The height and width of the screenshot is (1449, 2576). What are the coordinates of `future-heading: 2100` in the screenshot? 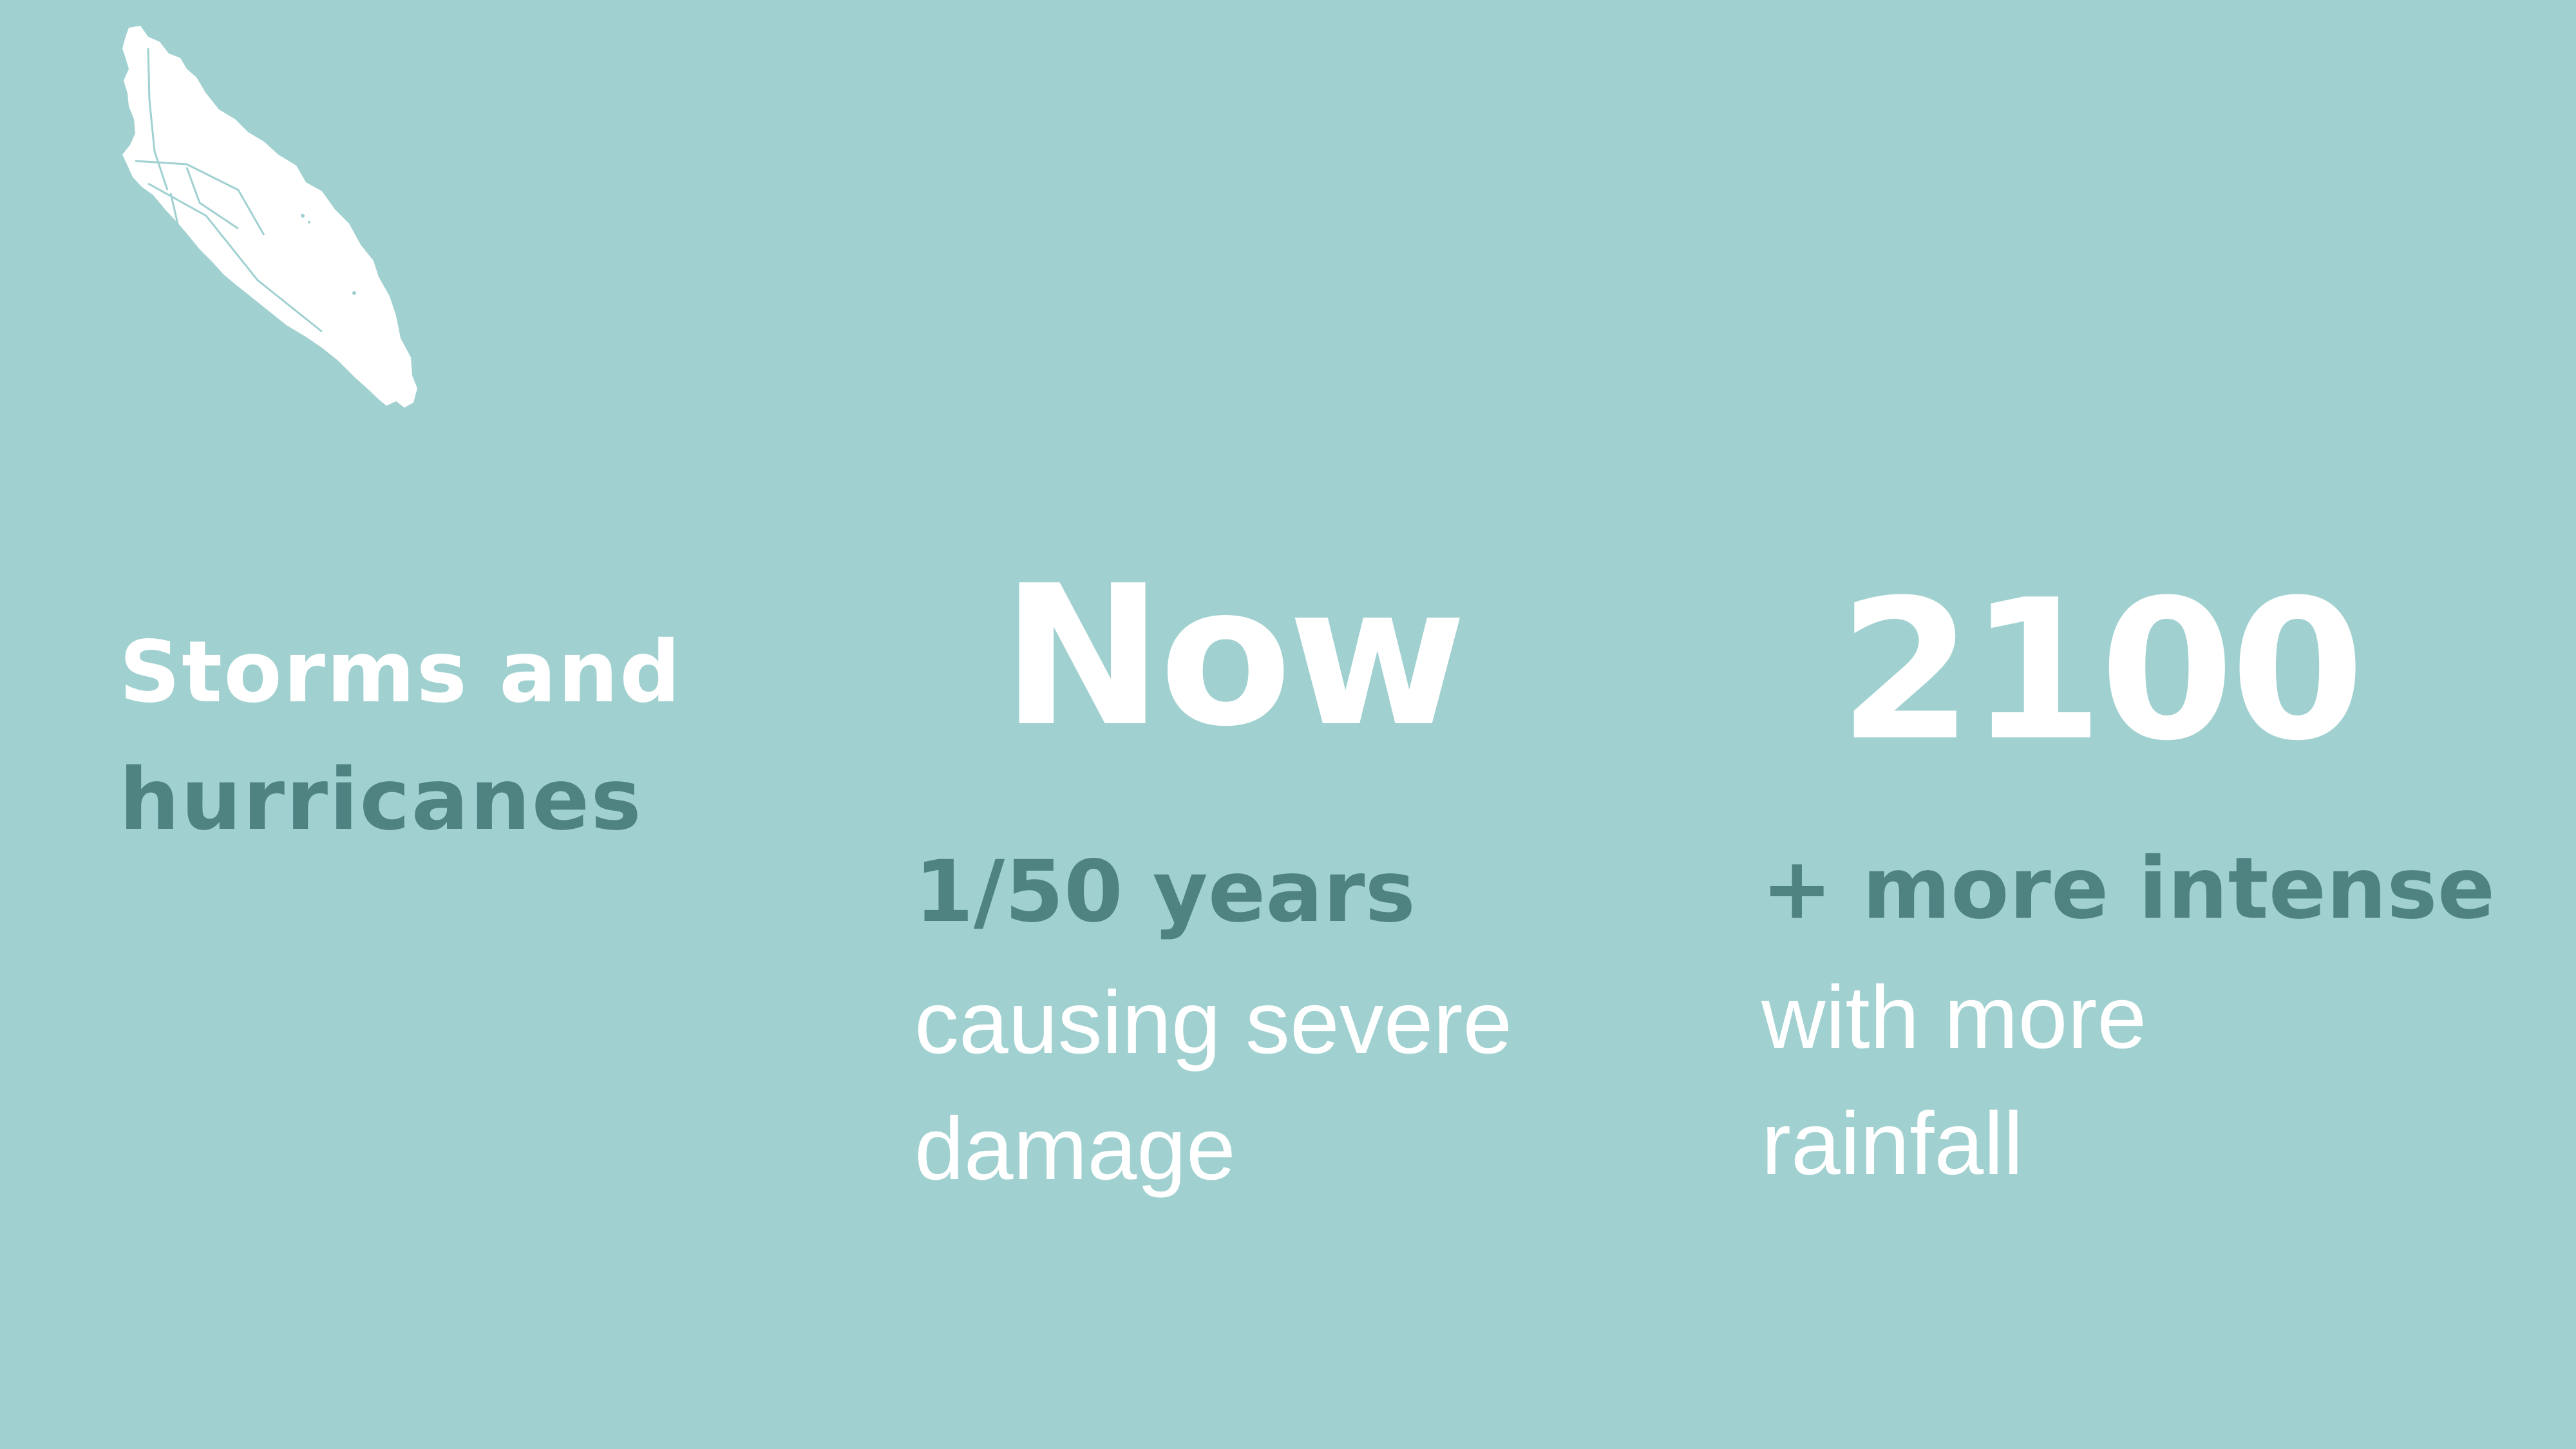 It's located at (2102, 670).